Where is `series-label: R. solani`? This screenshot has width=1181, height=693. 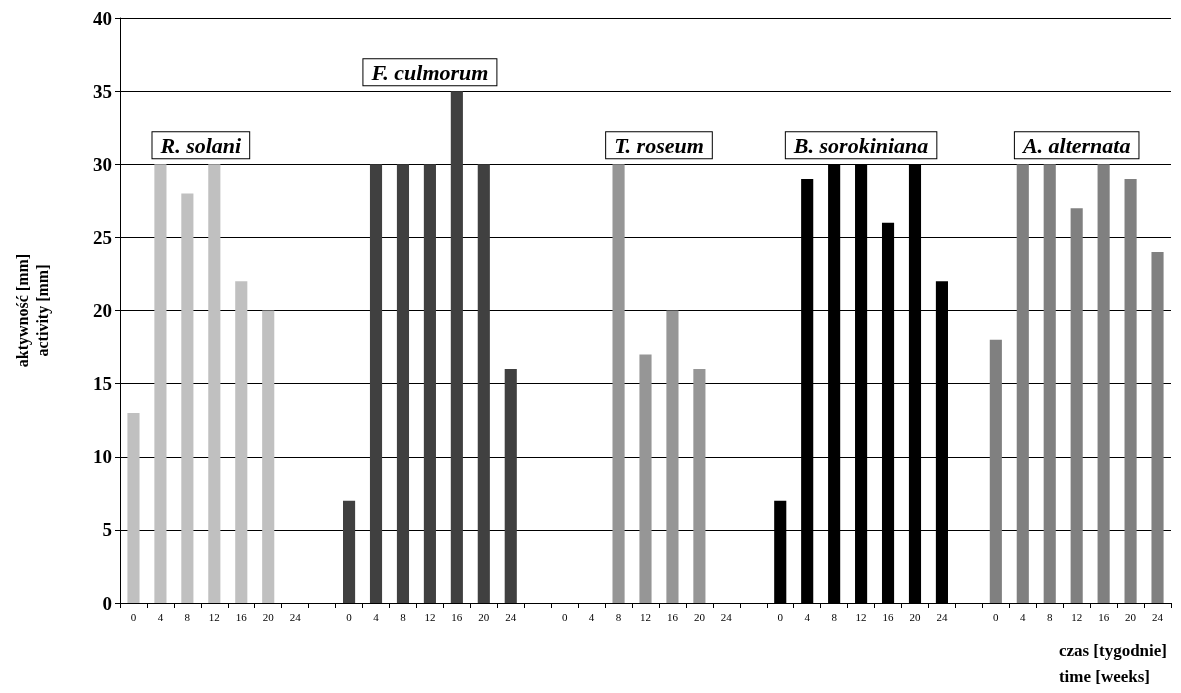 series-label: R. solani is located at coordinates (201, 145).